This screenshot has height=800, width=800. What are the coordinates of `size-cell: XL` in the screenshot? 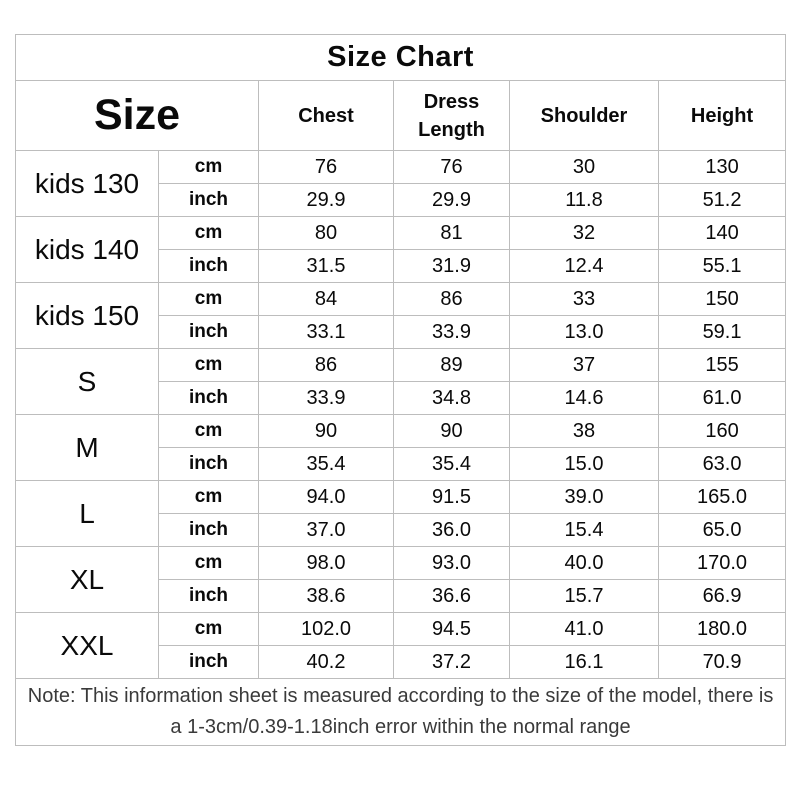 It's located at (87, 579).